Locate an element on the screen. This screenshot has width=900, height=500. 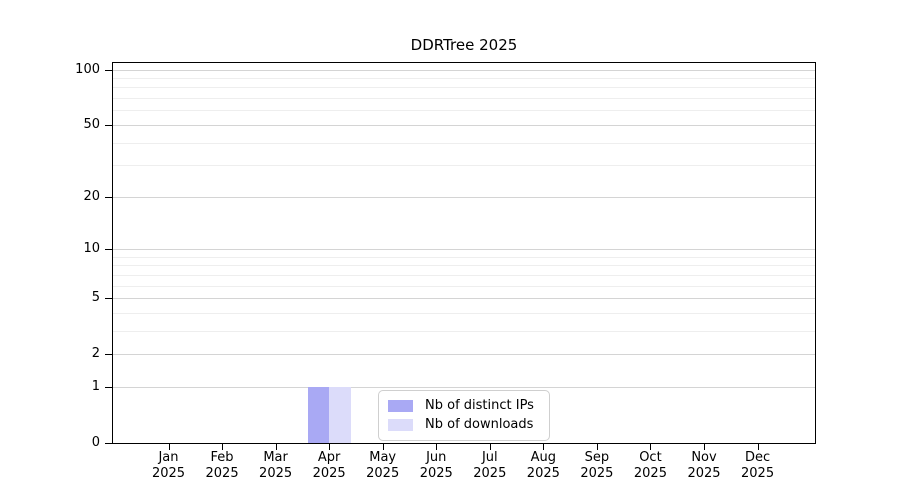
chart-title: DDRTree 2025 is located at coordinates (464, 45).